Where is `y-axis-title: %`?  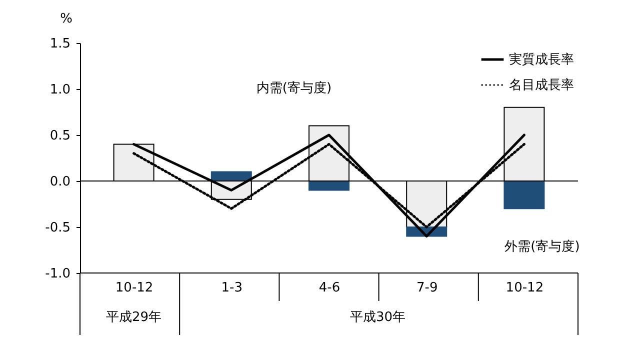 y-axis-title: % is located at coordinates (66, 19).